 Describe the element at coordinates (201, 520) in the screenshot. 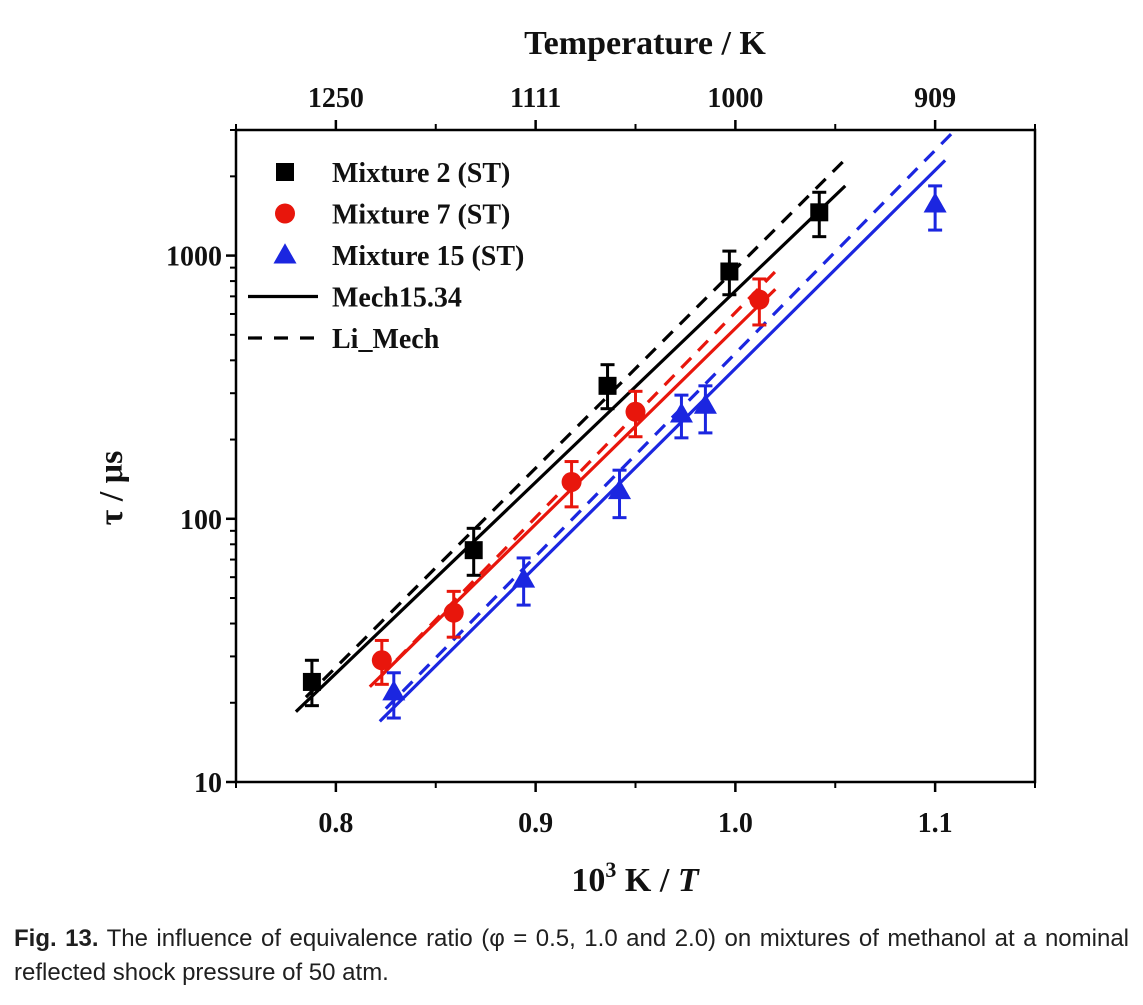

I see `y-tick-label: 100` at that location.